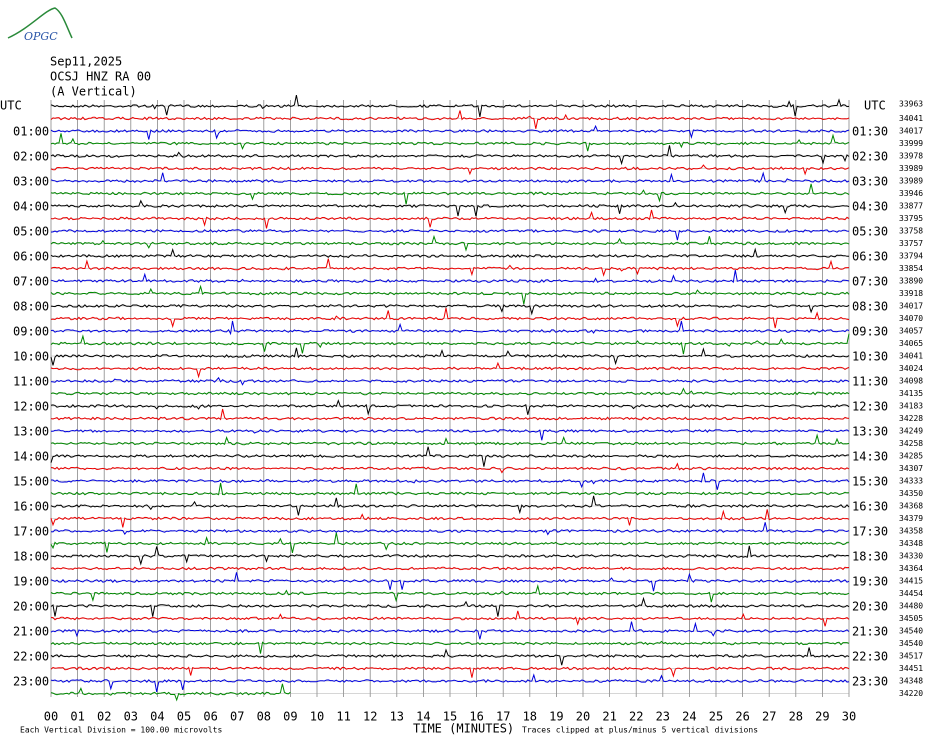  I want to click on trace-level: 34415, so click(911, 581).